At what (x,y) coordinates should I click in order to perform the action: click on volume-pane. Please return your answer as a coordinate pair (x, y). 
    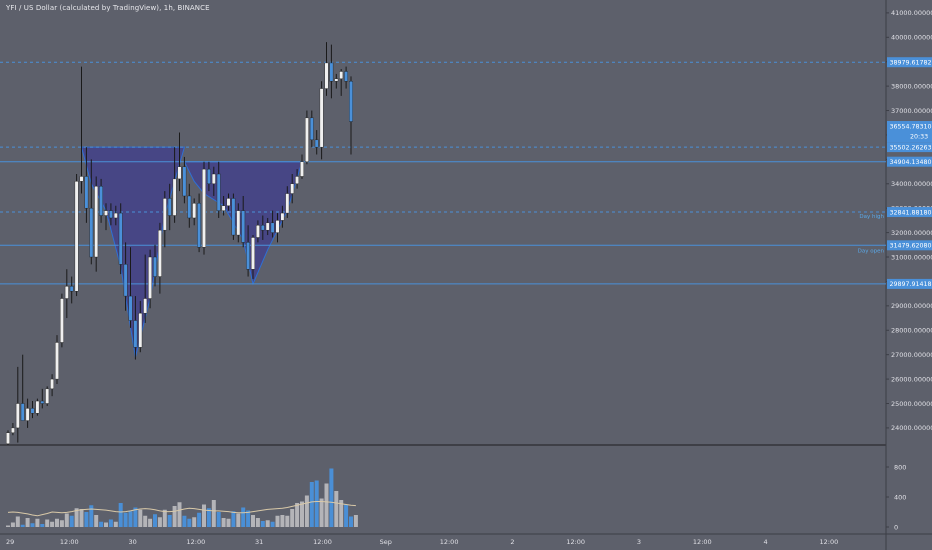
    Looking at the image, I should click on (182, 497).